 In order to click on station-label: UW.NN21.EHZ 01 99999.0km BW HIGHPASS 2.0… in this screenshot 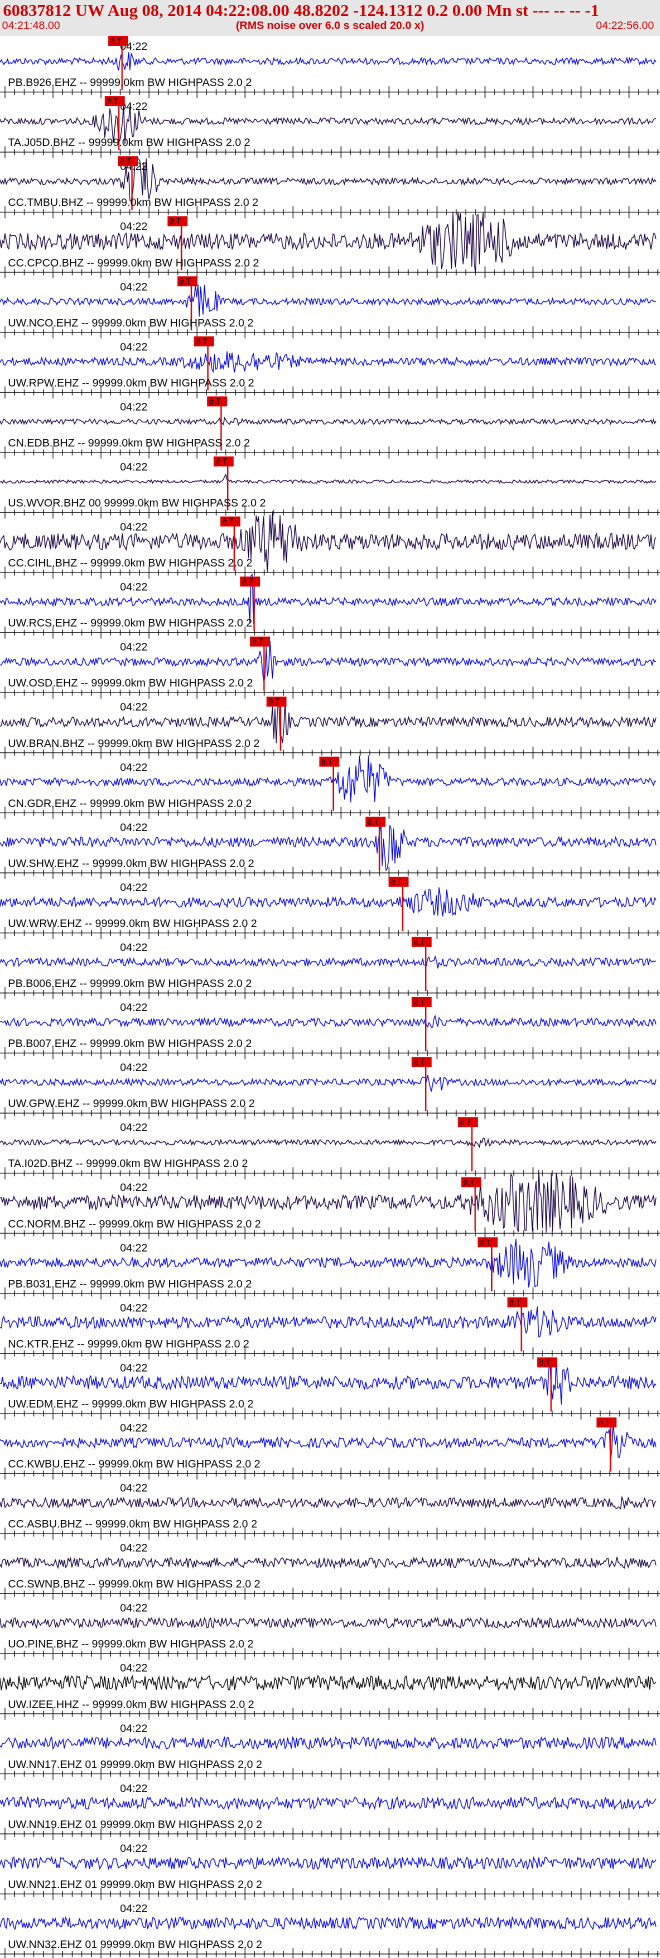, I will do `click(135, 1885)`.